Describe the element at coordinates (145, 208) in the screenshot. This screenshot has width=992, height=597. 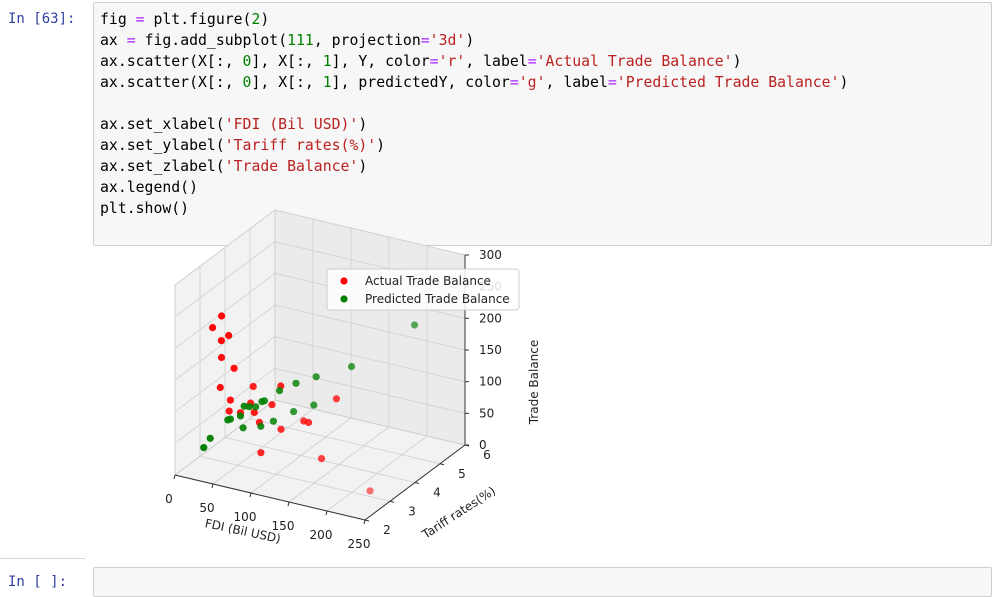
I see `code-line: plt.show()` at that location.